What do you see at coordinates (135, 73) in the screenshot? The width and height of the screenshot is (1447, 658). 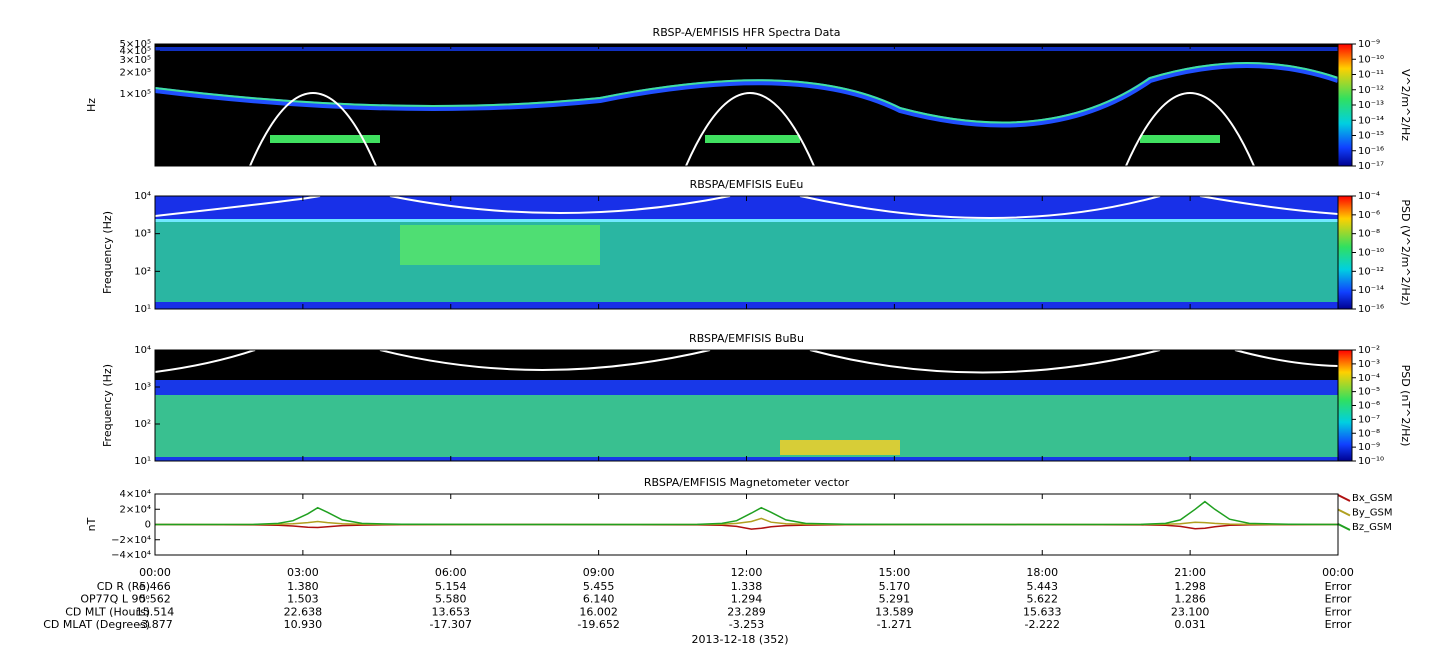 I see `y-tick-label: 2×10⁵` at bounding box center [135, 73].